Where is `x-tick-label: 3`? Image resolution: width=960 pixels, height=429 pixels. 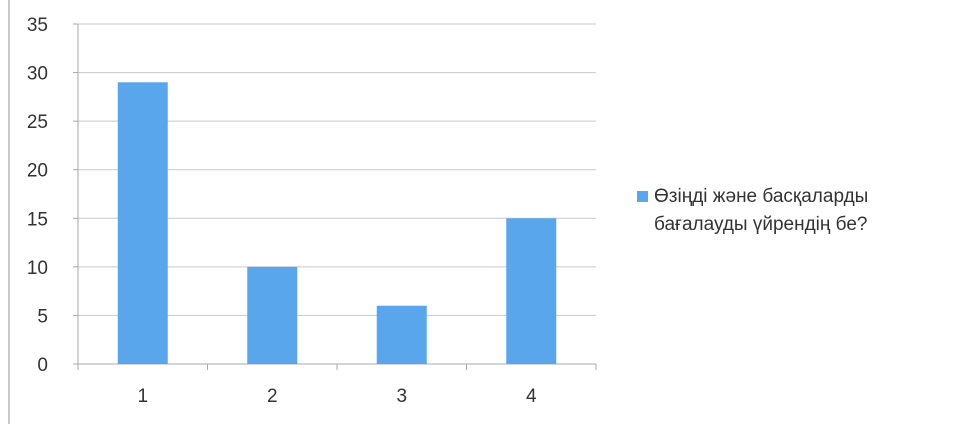
x-tick-label: 3 is located at coordinates (401, 396).